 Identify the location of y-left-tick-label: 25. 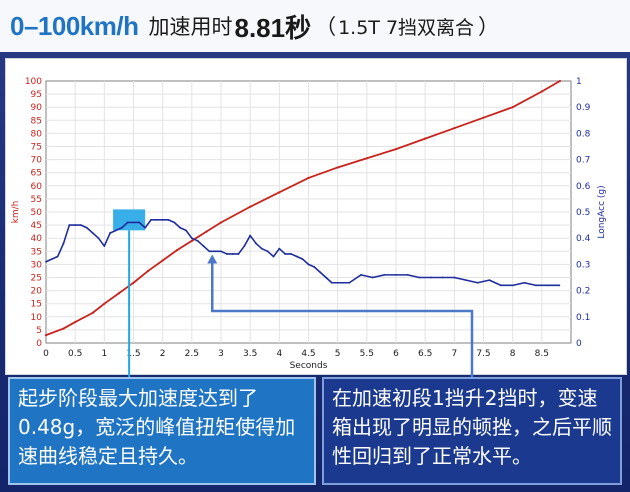
(36, 279).